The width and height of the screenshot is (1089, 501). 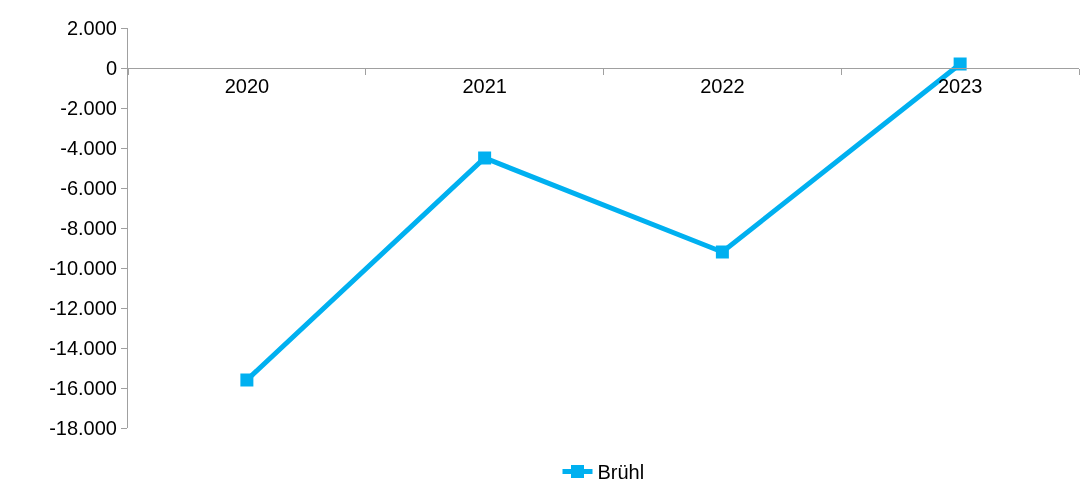 I want to click on y-tick-label: -10.000, so click(x=83, y=268).